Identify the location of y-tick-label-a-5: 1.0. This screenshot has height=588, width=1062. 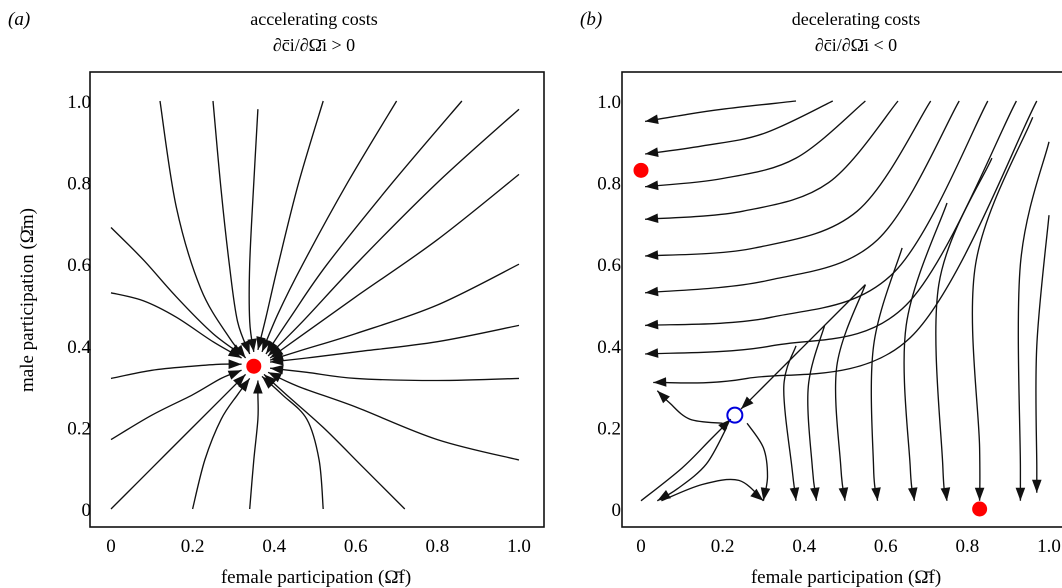
(79, 102).